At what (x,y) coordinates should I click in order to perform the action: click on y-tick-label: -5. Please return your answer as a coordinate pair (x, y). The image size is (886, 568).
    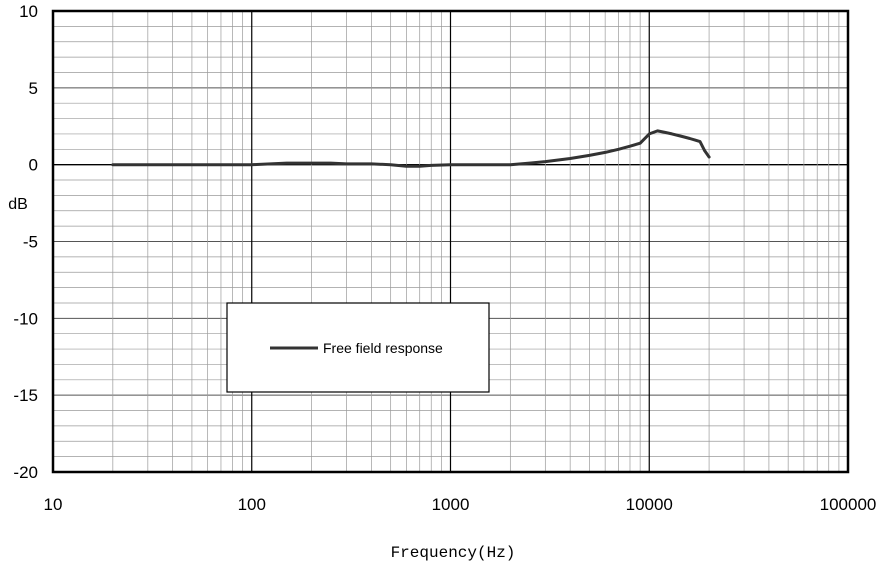
    Looking at the image, I should click on (30, 242).